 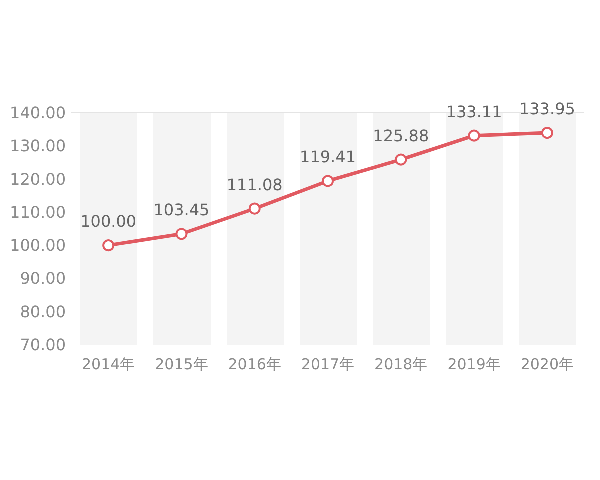 What do you see at coordinates (181, 365) in the screenshot?
I see `x-tick-label: 2015年` at bounding box center [181, 365].